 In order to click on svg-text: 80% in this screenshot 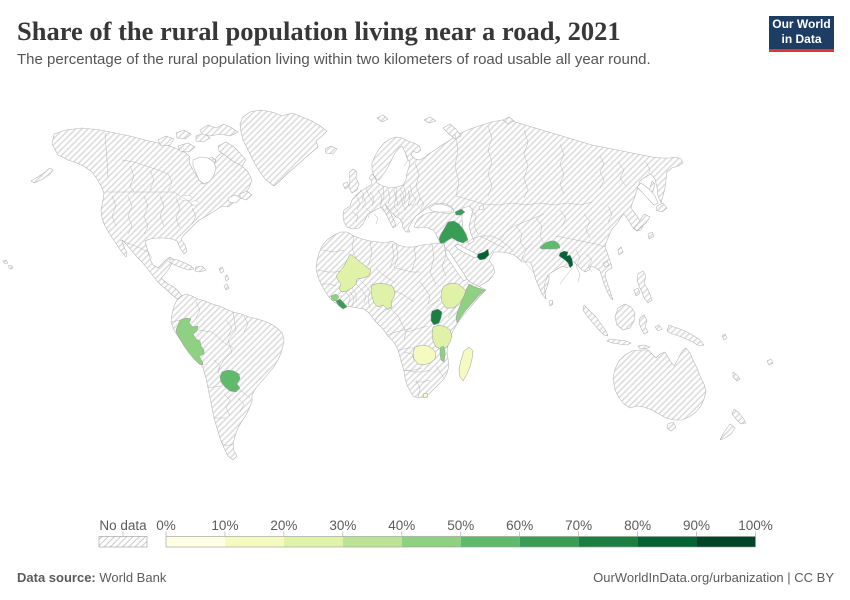, I will do `click(637, 525)`.